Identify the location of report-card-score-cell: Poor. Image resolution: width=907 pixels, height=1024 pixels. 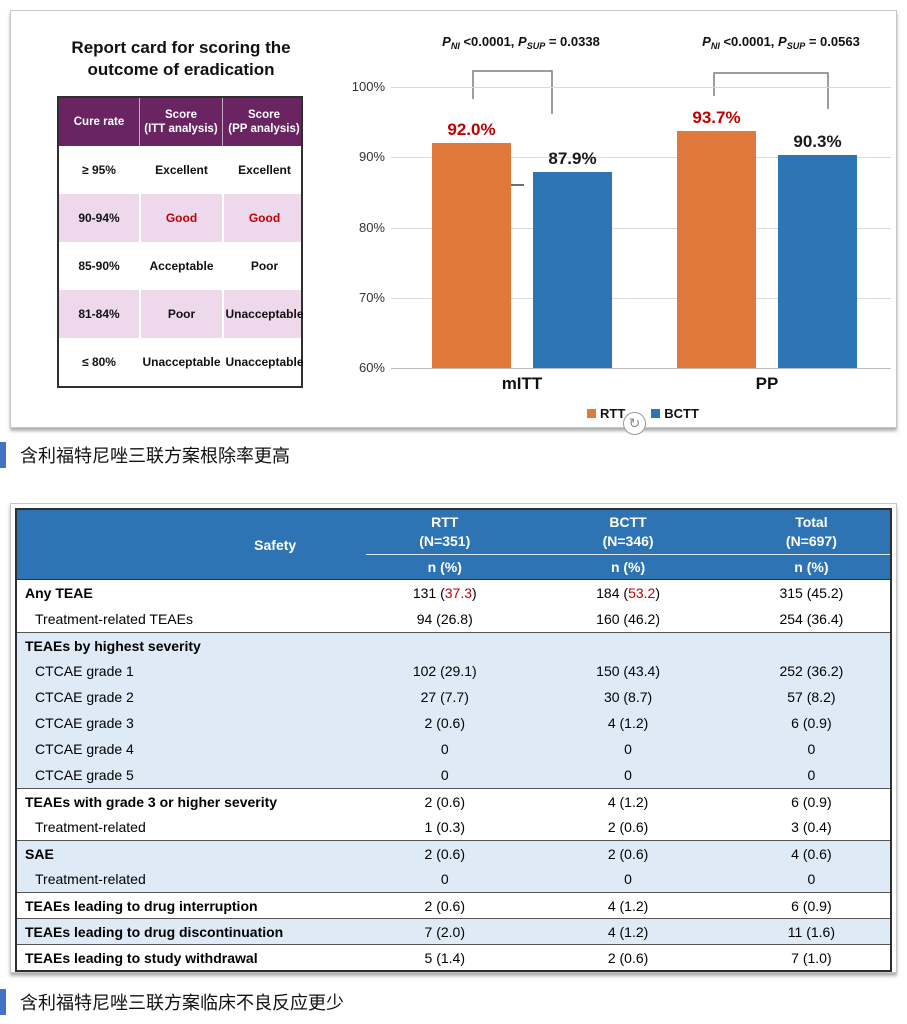
(263, 266).